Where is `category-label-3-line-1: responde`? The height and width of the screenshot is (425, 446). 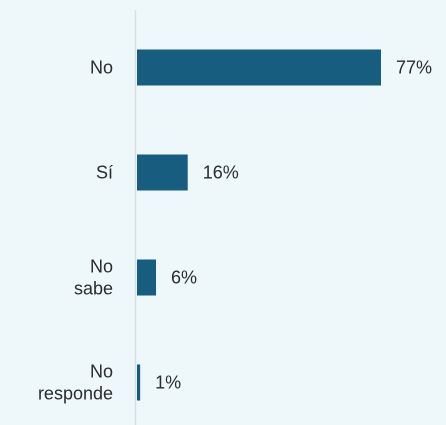
category-label-3-line-1: responde is located at coordinates (75, 394).